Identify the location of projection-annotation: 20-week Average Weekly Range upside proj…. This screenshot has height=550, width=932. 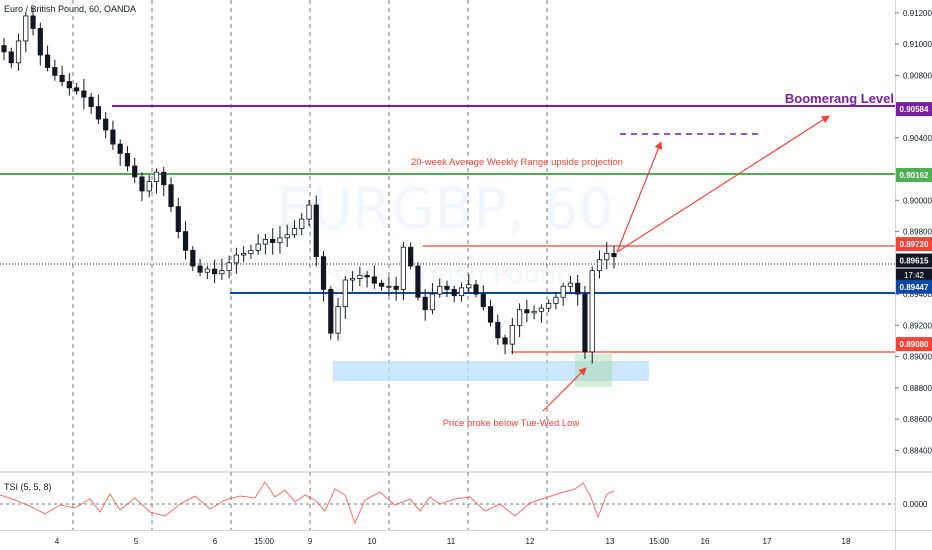
(517, 162).